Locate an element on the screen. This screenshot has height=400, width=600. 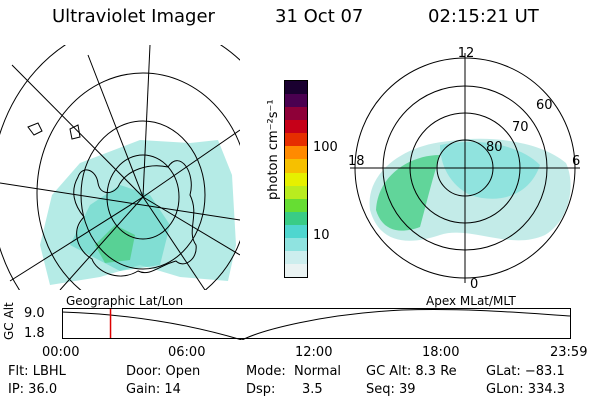
colorbar-tick-100: 100 is located at coordinates (325, 147).